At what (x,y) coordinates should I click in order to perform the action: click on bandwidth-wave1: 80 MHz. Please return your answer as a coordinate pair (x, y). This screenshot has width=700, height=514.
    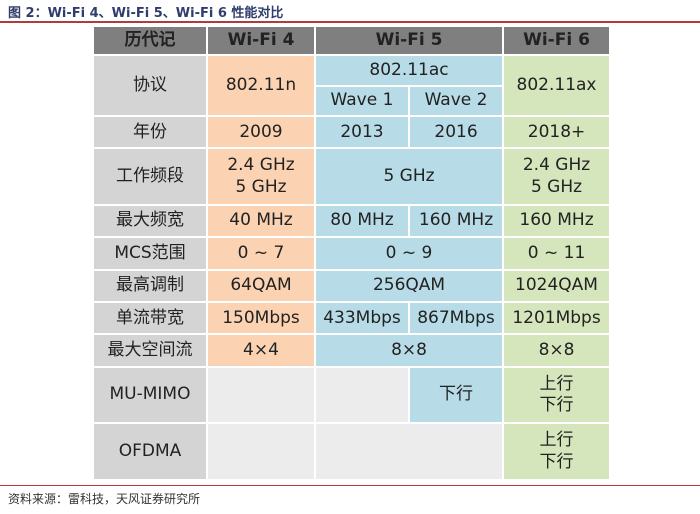
    Looking at the image, I should click on (362, 221).